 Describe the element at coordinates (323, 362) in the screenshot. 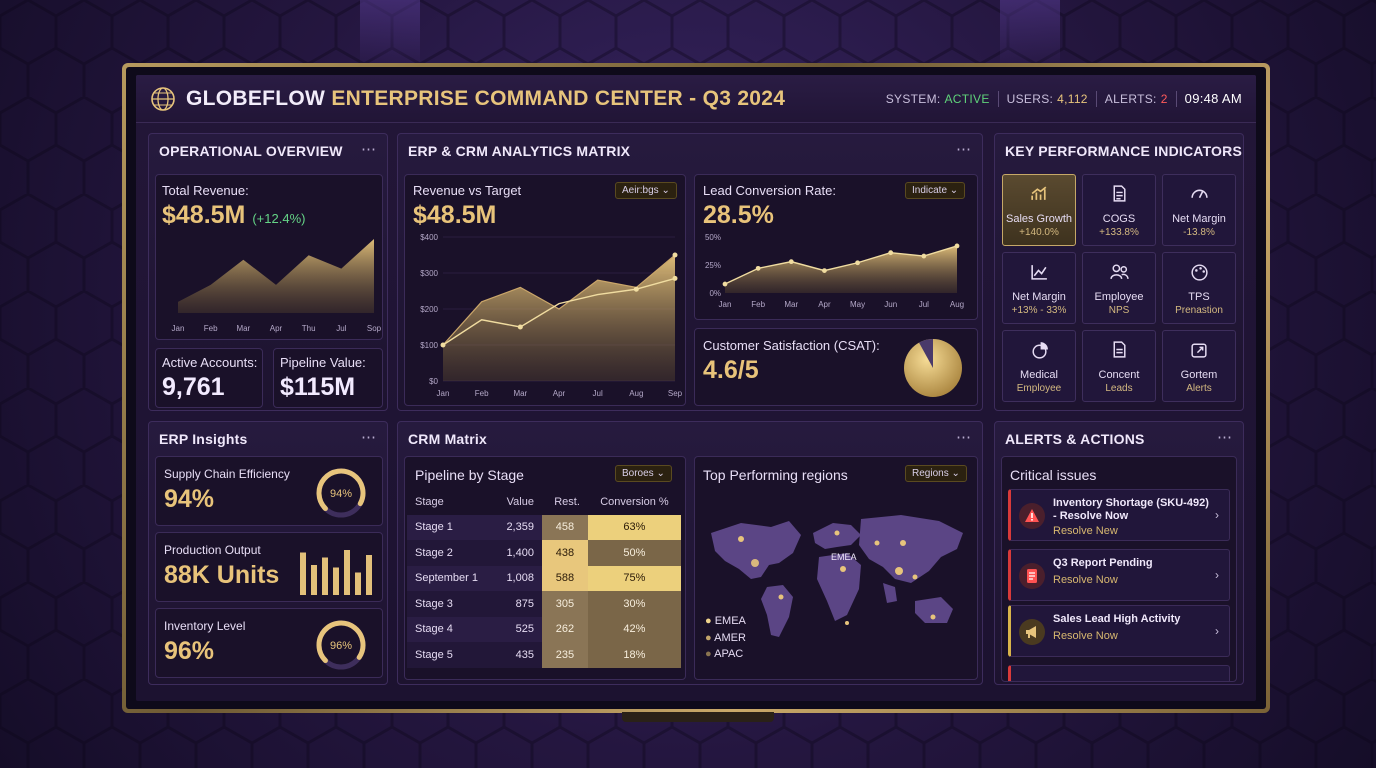

I see `pipeline-value-label: Pipeline Value:` at that location.